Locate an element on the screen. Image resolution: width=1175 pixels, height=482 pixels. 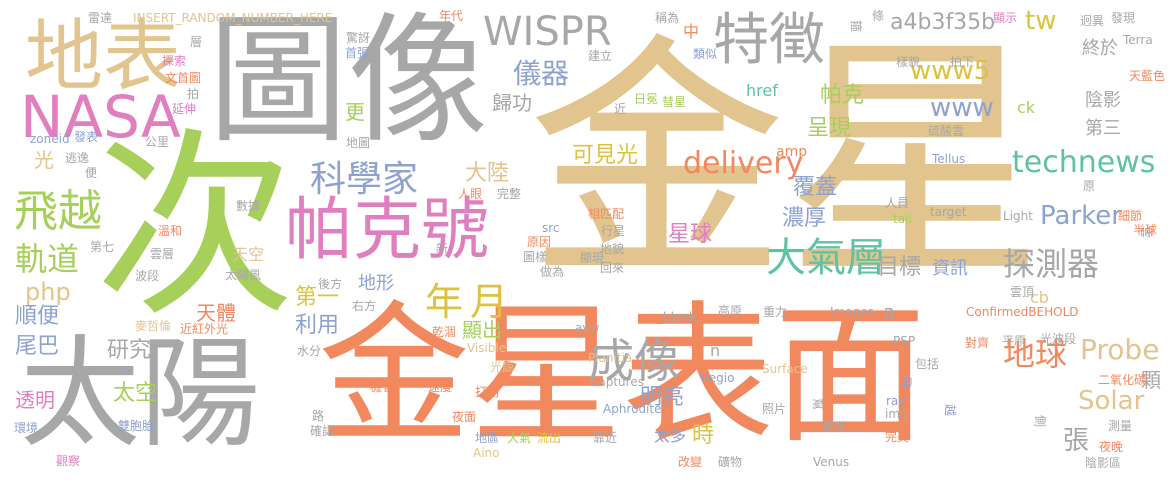
word-taiyang: 太陽 is located at coordinates (140, 394).